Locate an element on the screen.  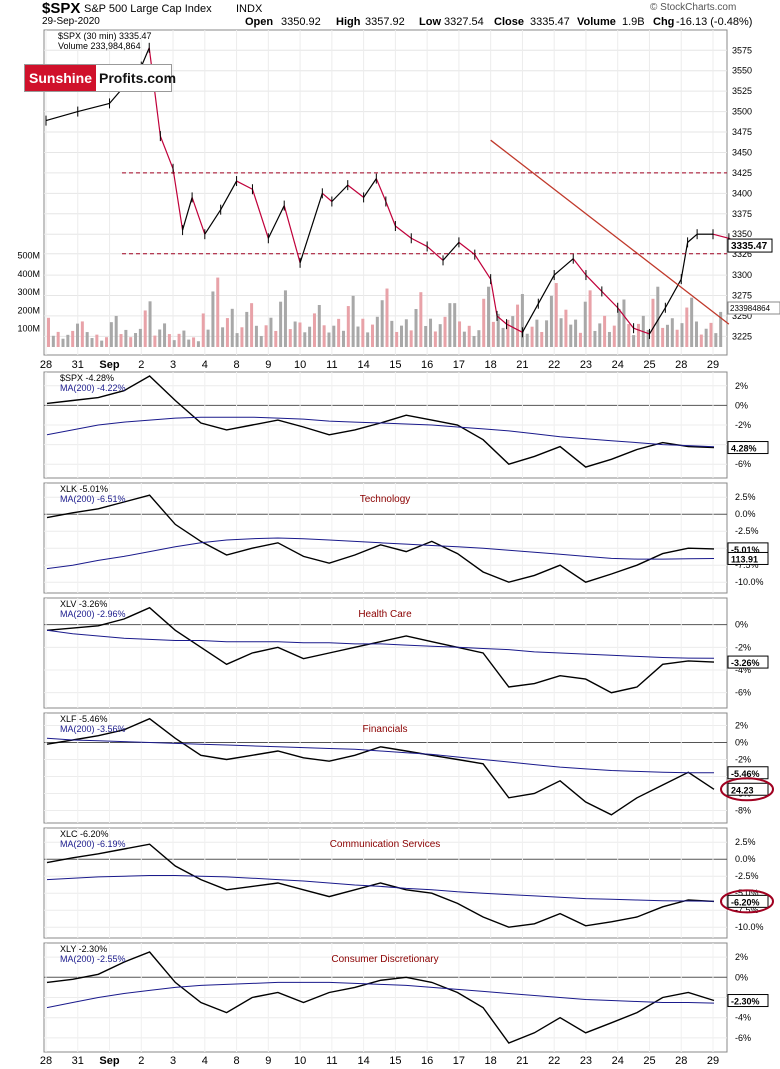
panel-legend-entry: XLC -6.20% is located at coordinates (84, 834).